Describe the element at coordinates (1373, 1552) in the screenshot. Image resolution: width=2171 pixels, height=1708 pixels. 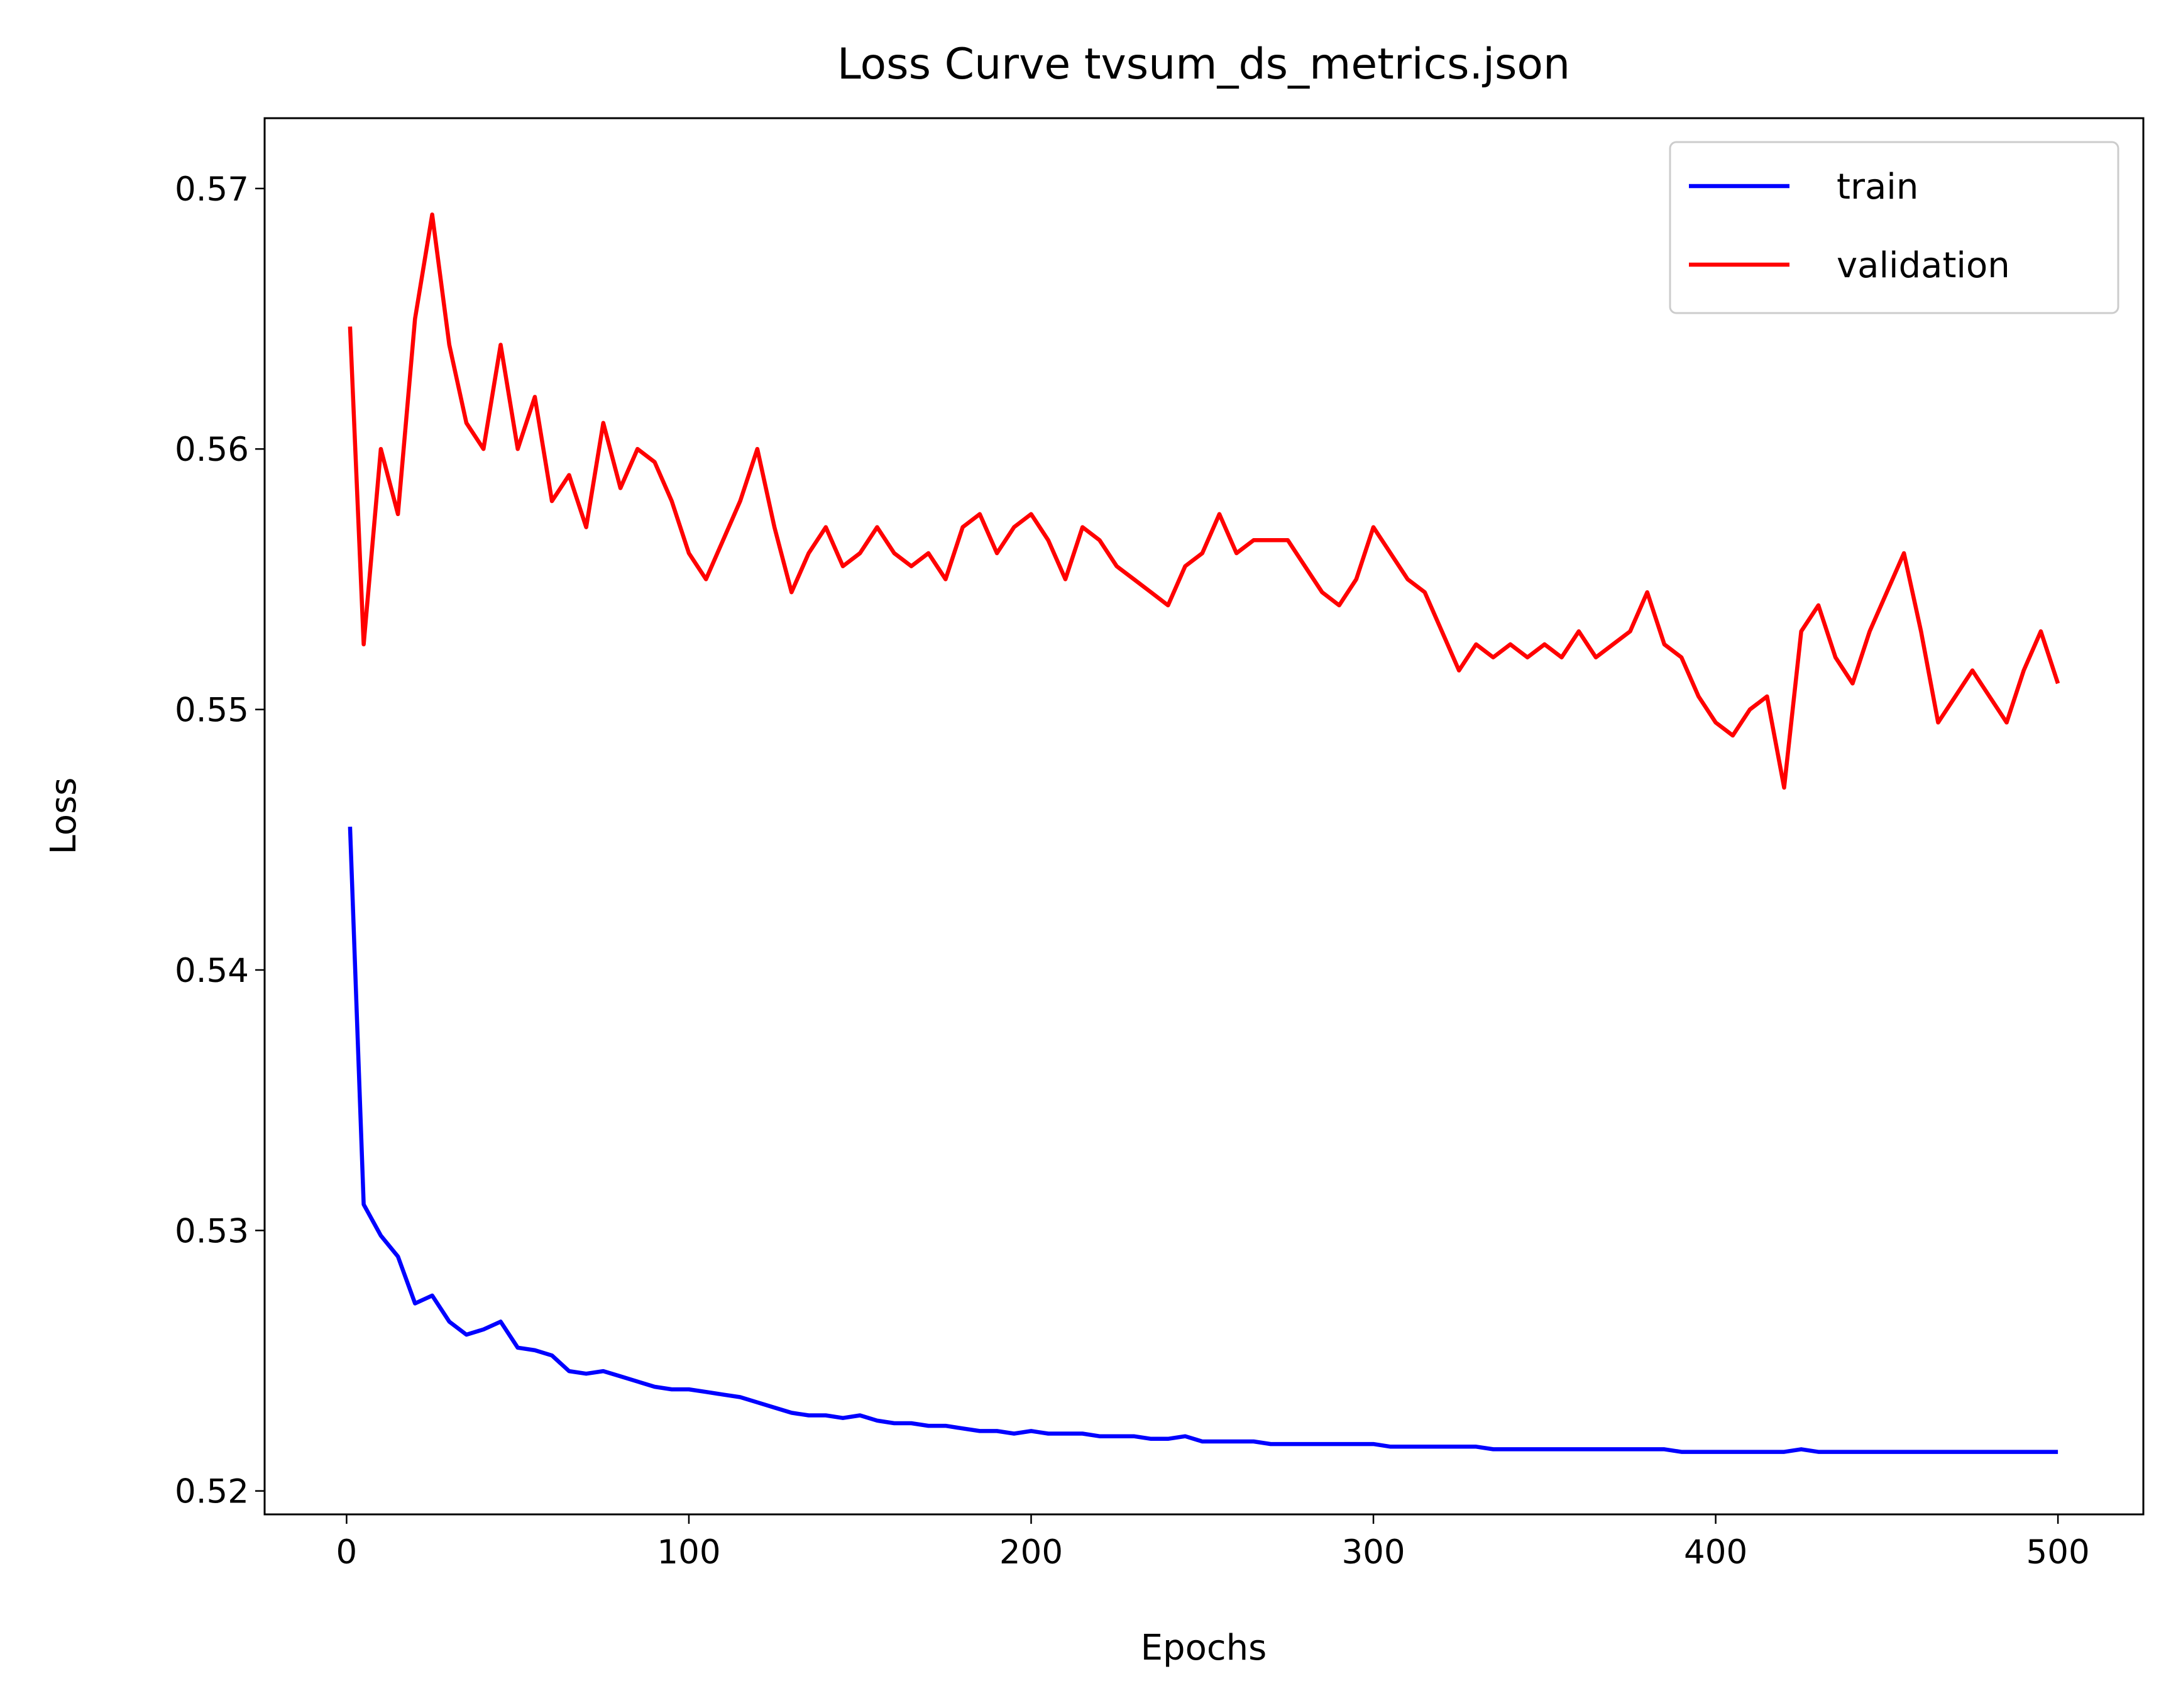
I see `x-tick-label: 300` at that location.